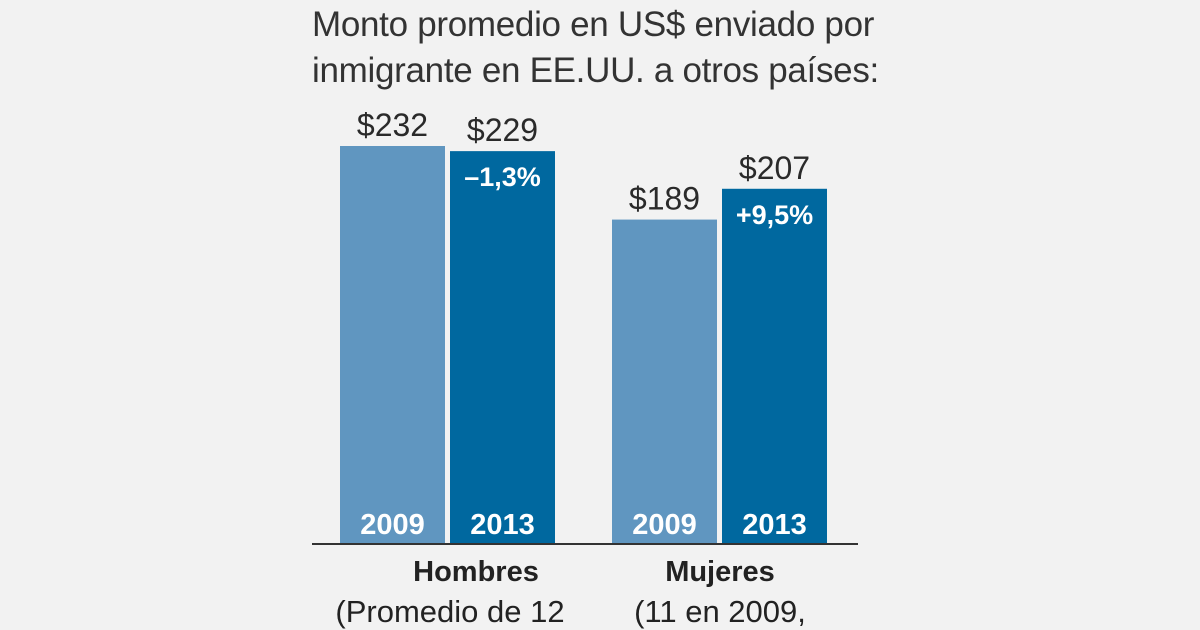  I want to click on bar-hombres-2013, so click(502, 347).